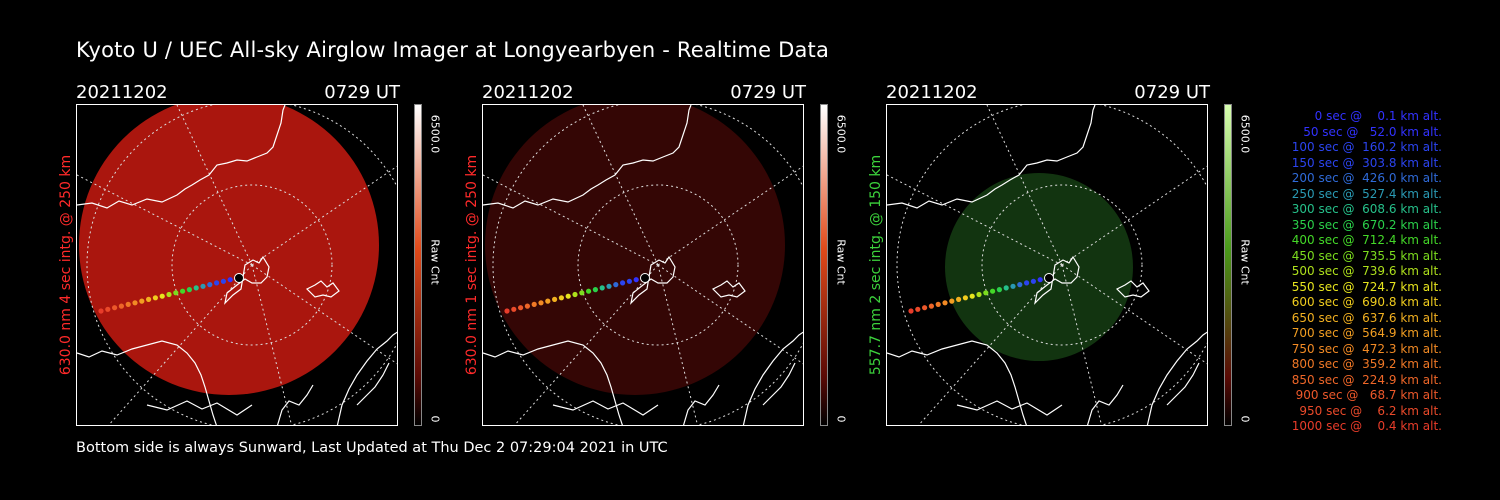  I want to click on legend-entry: 150 sec @ 303.8 km alt., so click(1364, 162).